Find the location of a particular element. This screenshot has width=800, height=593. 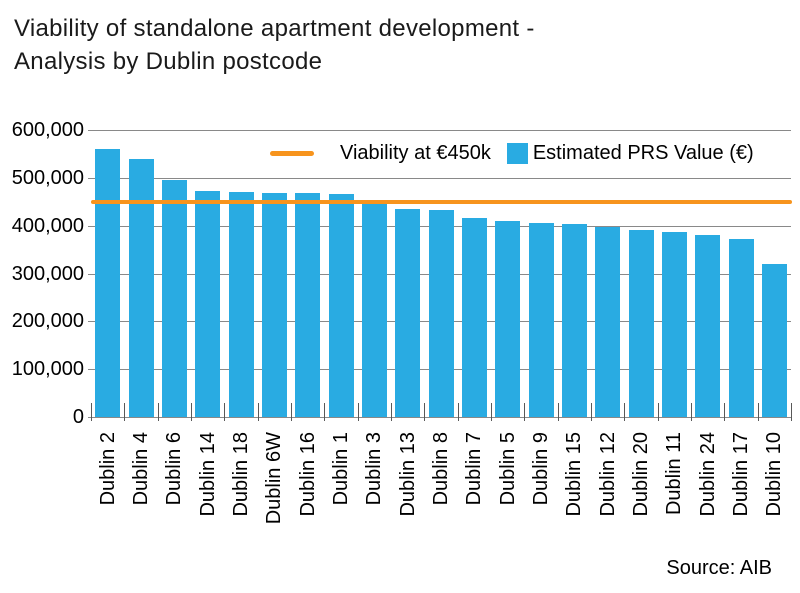

x-axis-label: Dublin 2 is located at coordinates (107, 469).